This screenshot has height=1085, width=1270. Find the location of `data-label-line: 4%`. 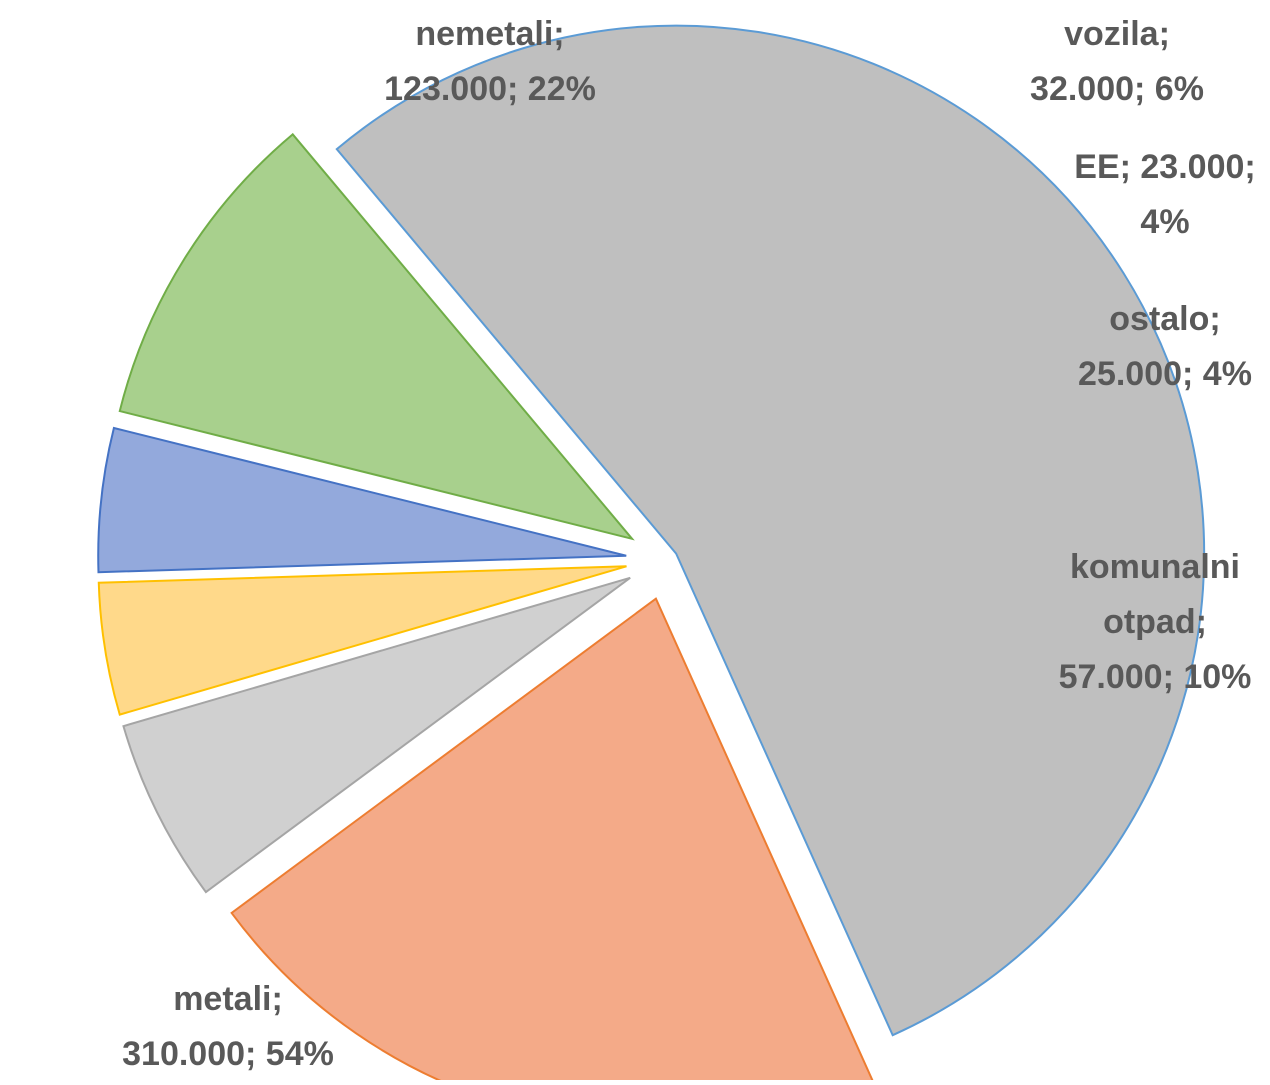

data-label-line: 4% is located at coordinates (1164, 222).